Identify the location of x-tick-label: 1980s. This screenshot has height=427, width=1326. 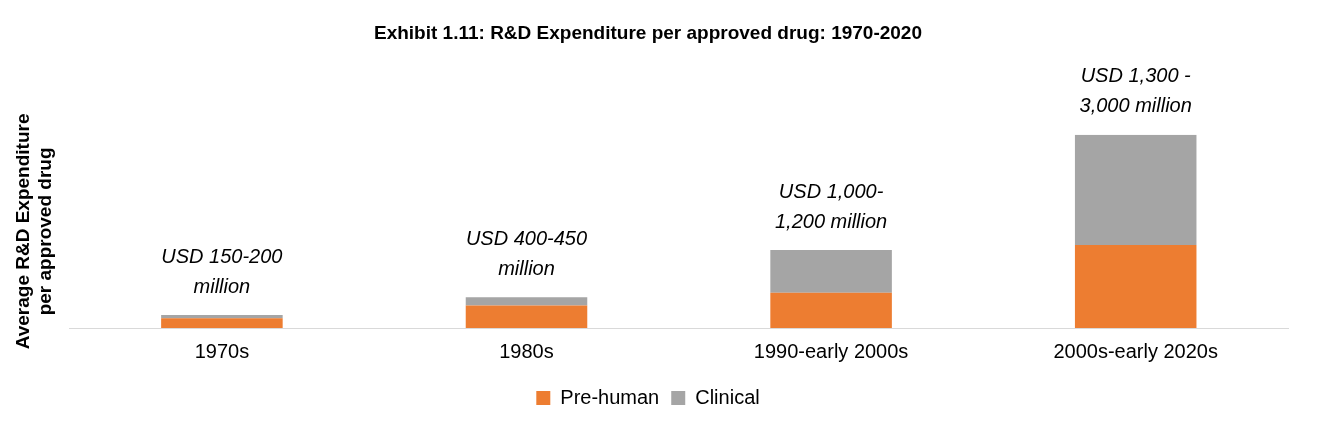
(526, 350).